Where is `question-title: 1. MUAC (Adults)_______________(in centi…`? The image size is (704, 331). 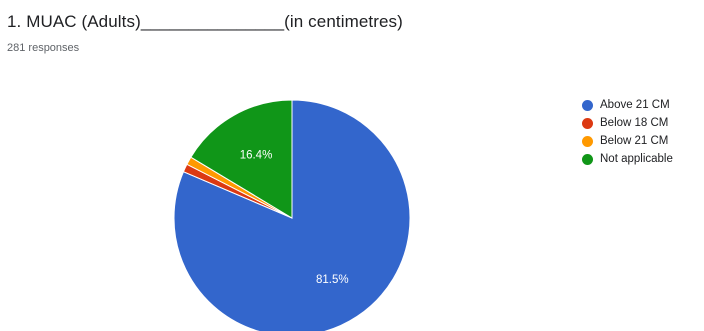
question-title: 1. MUAC (Adults)_______________(in centi… is located at coordinates (205, 21).